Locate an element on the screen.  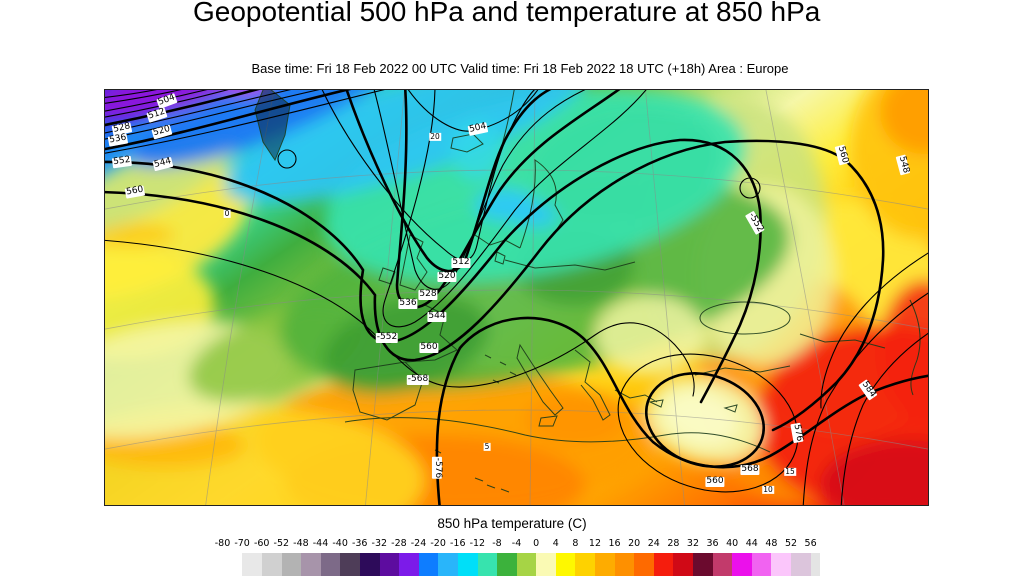
legend-tick: 0 is located at coordinates (536, 543).